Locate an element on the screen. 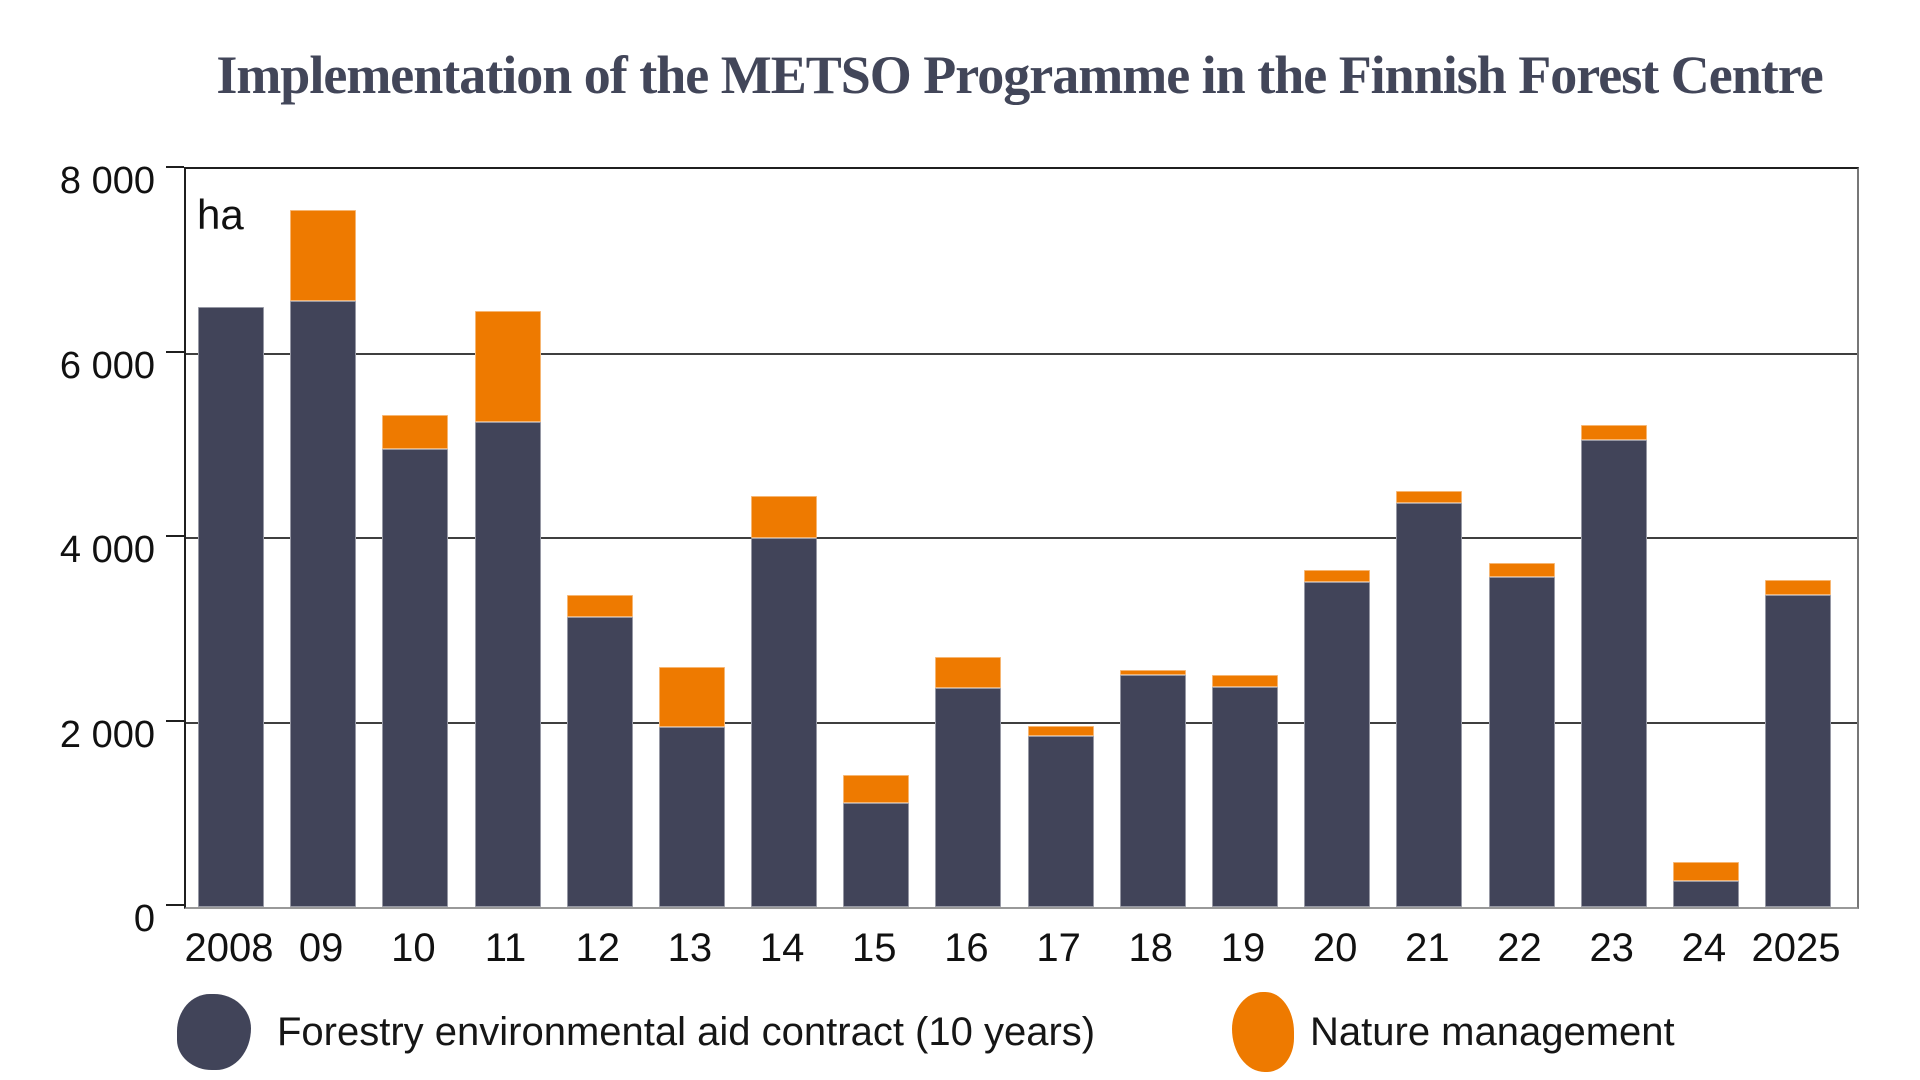 This screenshot has height=1080, width=1920. x-tick-label-22: 22 is located at coordinates (1519, 948).